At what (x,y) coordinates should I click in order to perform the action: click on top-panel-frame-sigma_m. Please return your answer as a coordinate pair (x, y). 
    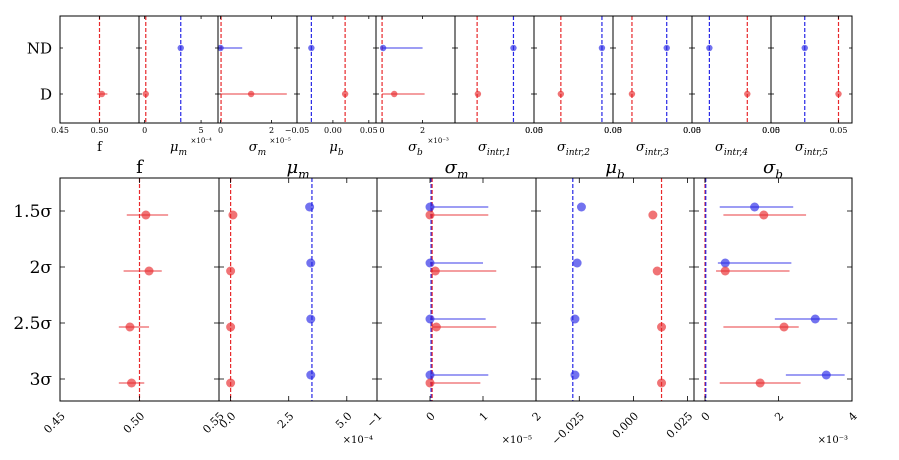
    Looking at the image, I should click on (257, 69).